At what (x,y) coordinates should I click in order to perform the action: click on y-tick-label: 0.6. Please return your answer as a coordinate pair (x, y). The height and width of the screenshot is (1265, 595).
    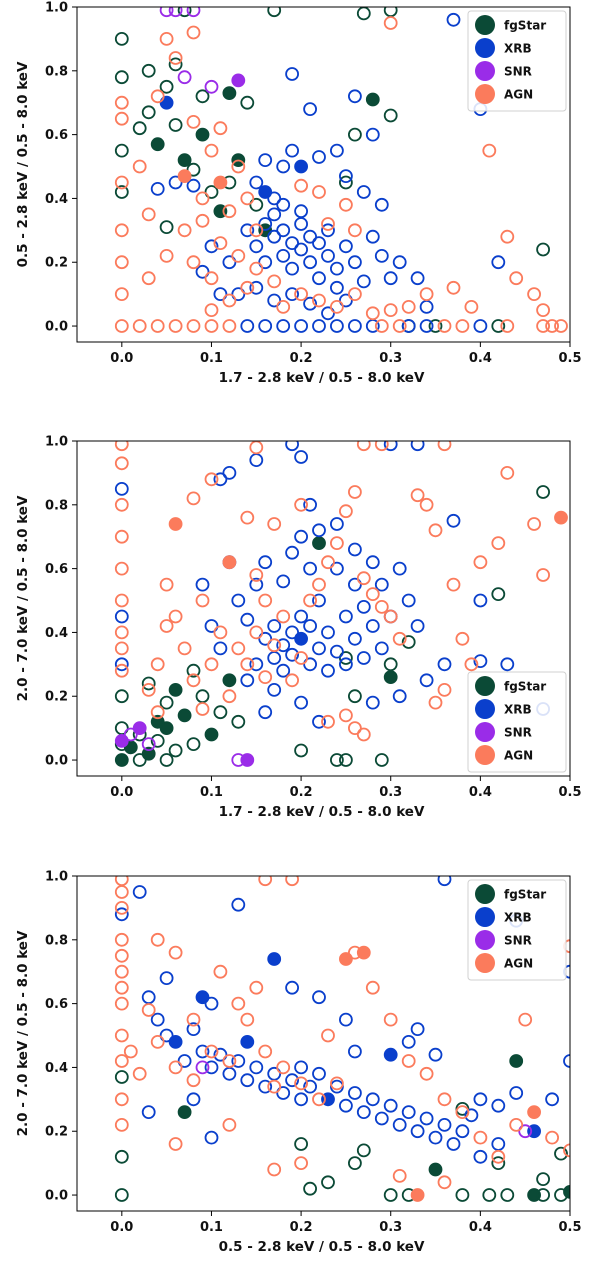
    Looking at the image, I should click on (56, 1004).